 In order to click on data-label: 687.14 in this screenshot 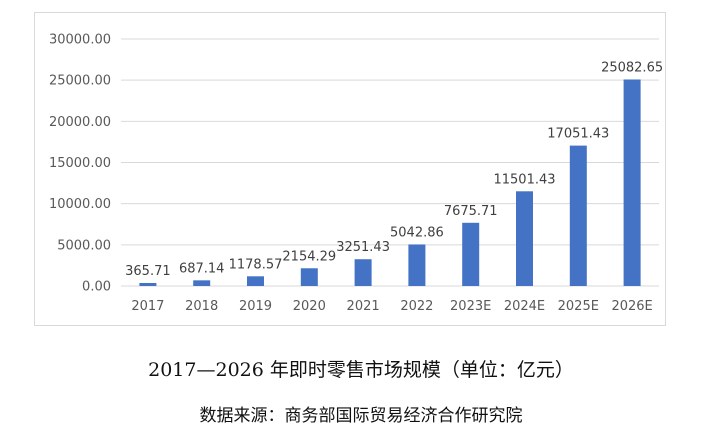, I will do `click(202, 268)`.